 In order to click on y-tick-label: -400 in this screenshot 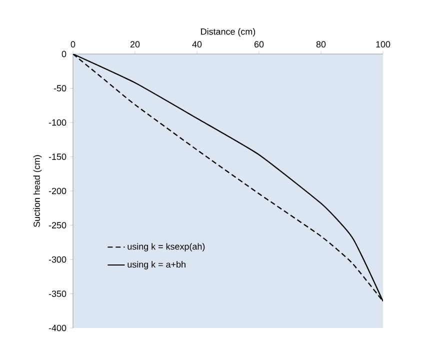, I will do `click(57, 328)`.